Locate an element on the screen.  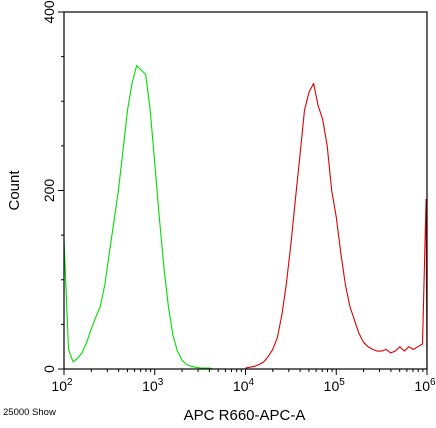
y-tick-label: 0 is located at coordinates (49, 369).